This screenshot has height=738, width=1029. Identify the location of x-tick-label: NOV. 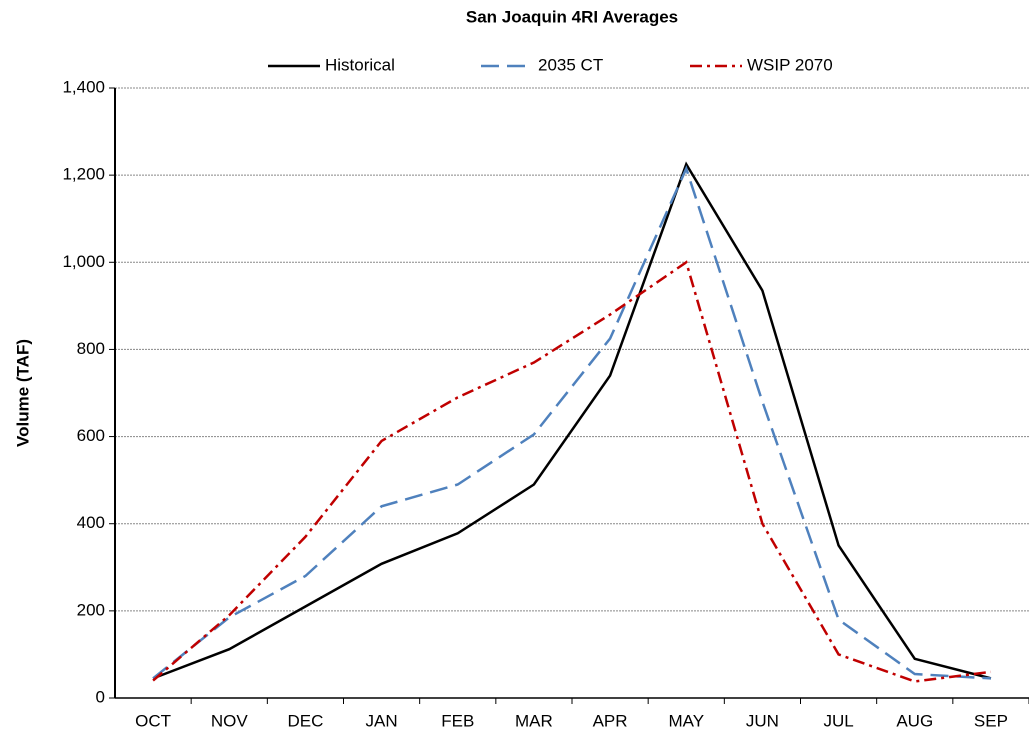
(230, 720).